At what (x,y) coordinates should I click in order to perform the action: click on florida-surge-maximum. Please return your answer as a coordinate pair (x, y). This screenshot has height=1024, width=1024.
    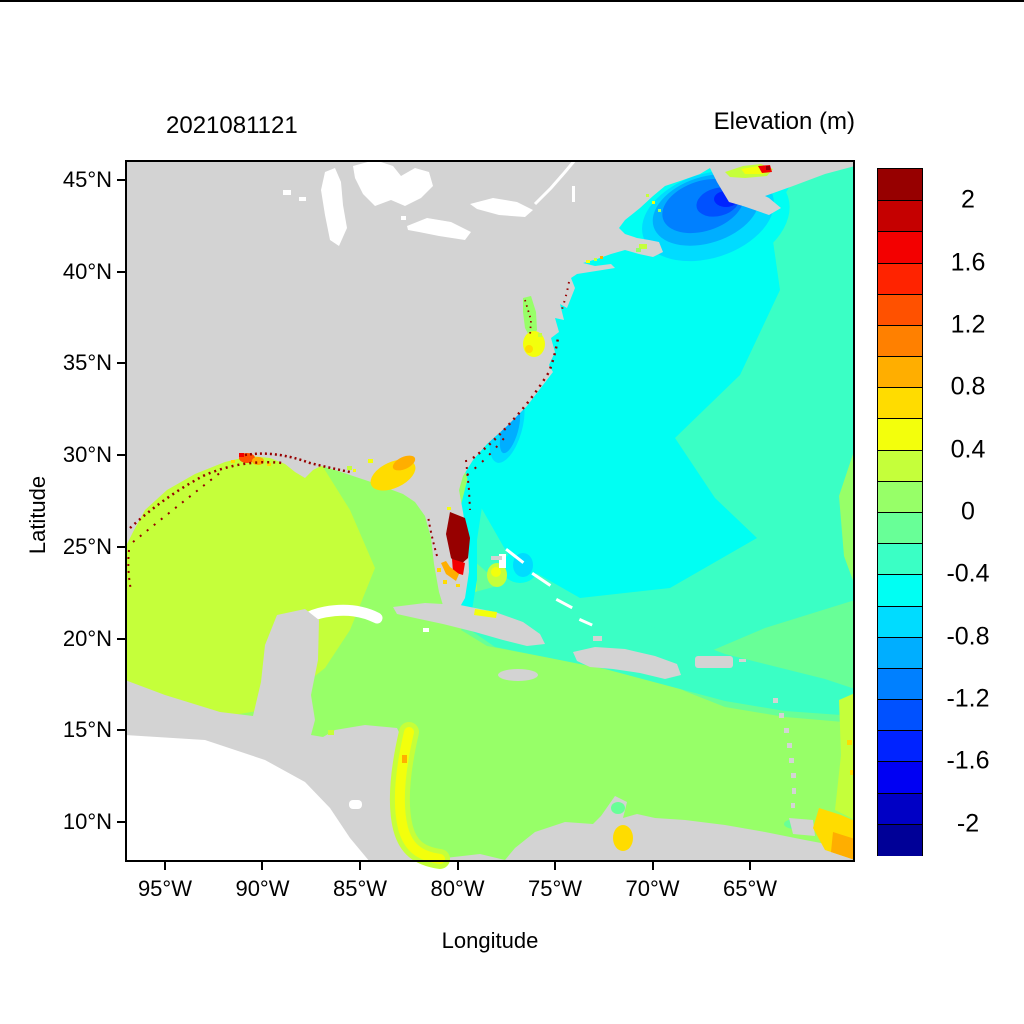
    Looking at the image, I should click on (453, 547).